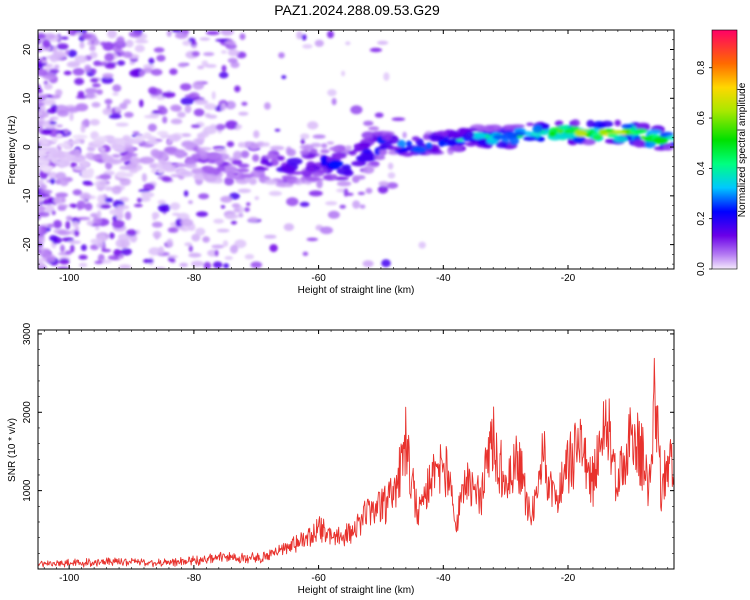 The width and height of the screenshot is (750, 600). I want to click on spectrogram-ridge, so click(356, 153).